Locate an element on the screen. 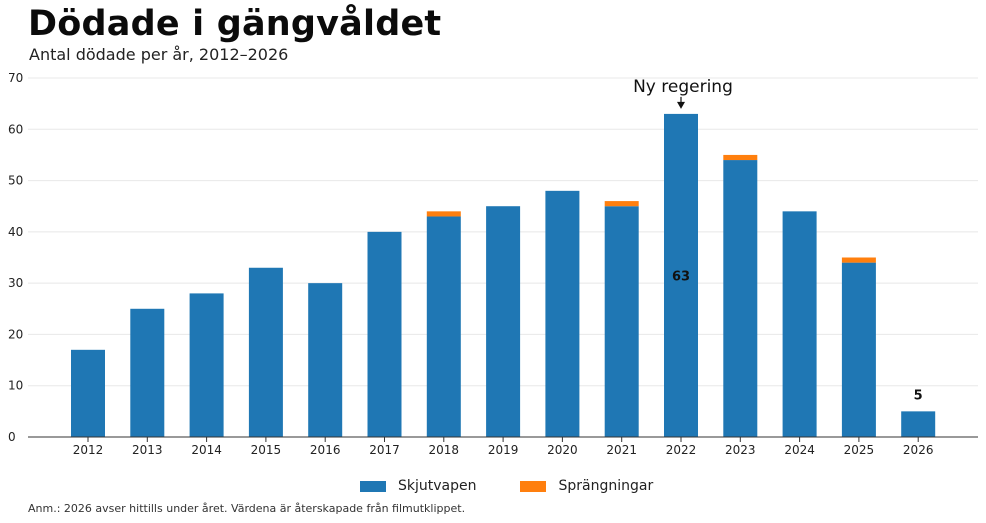  legend-item-skjutvapen: Skjutvapen is located at coordinates (418, 486).